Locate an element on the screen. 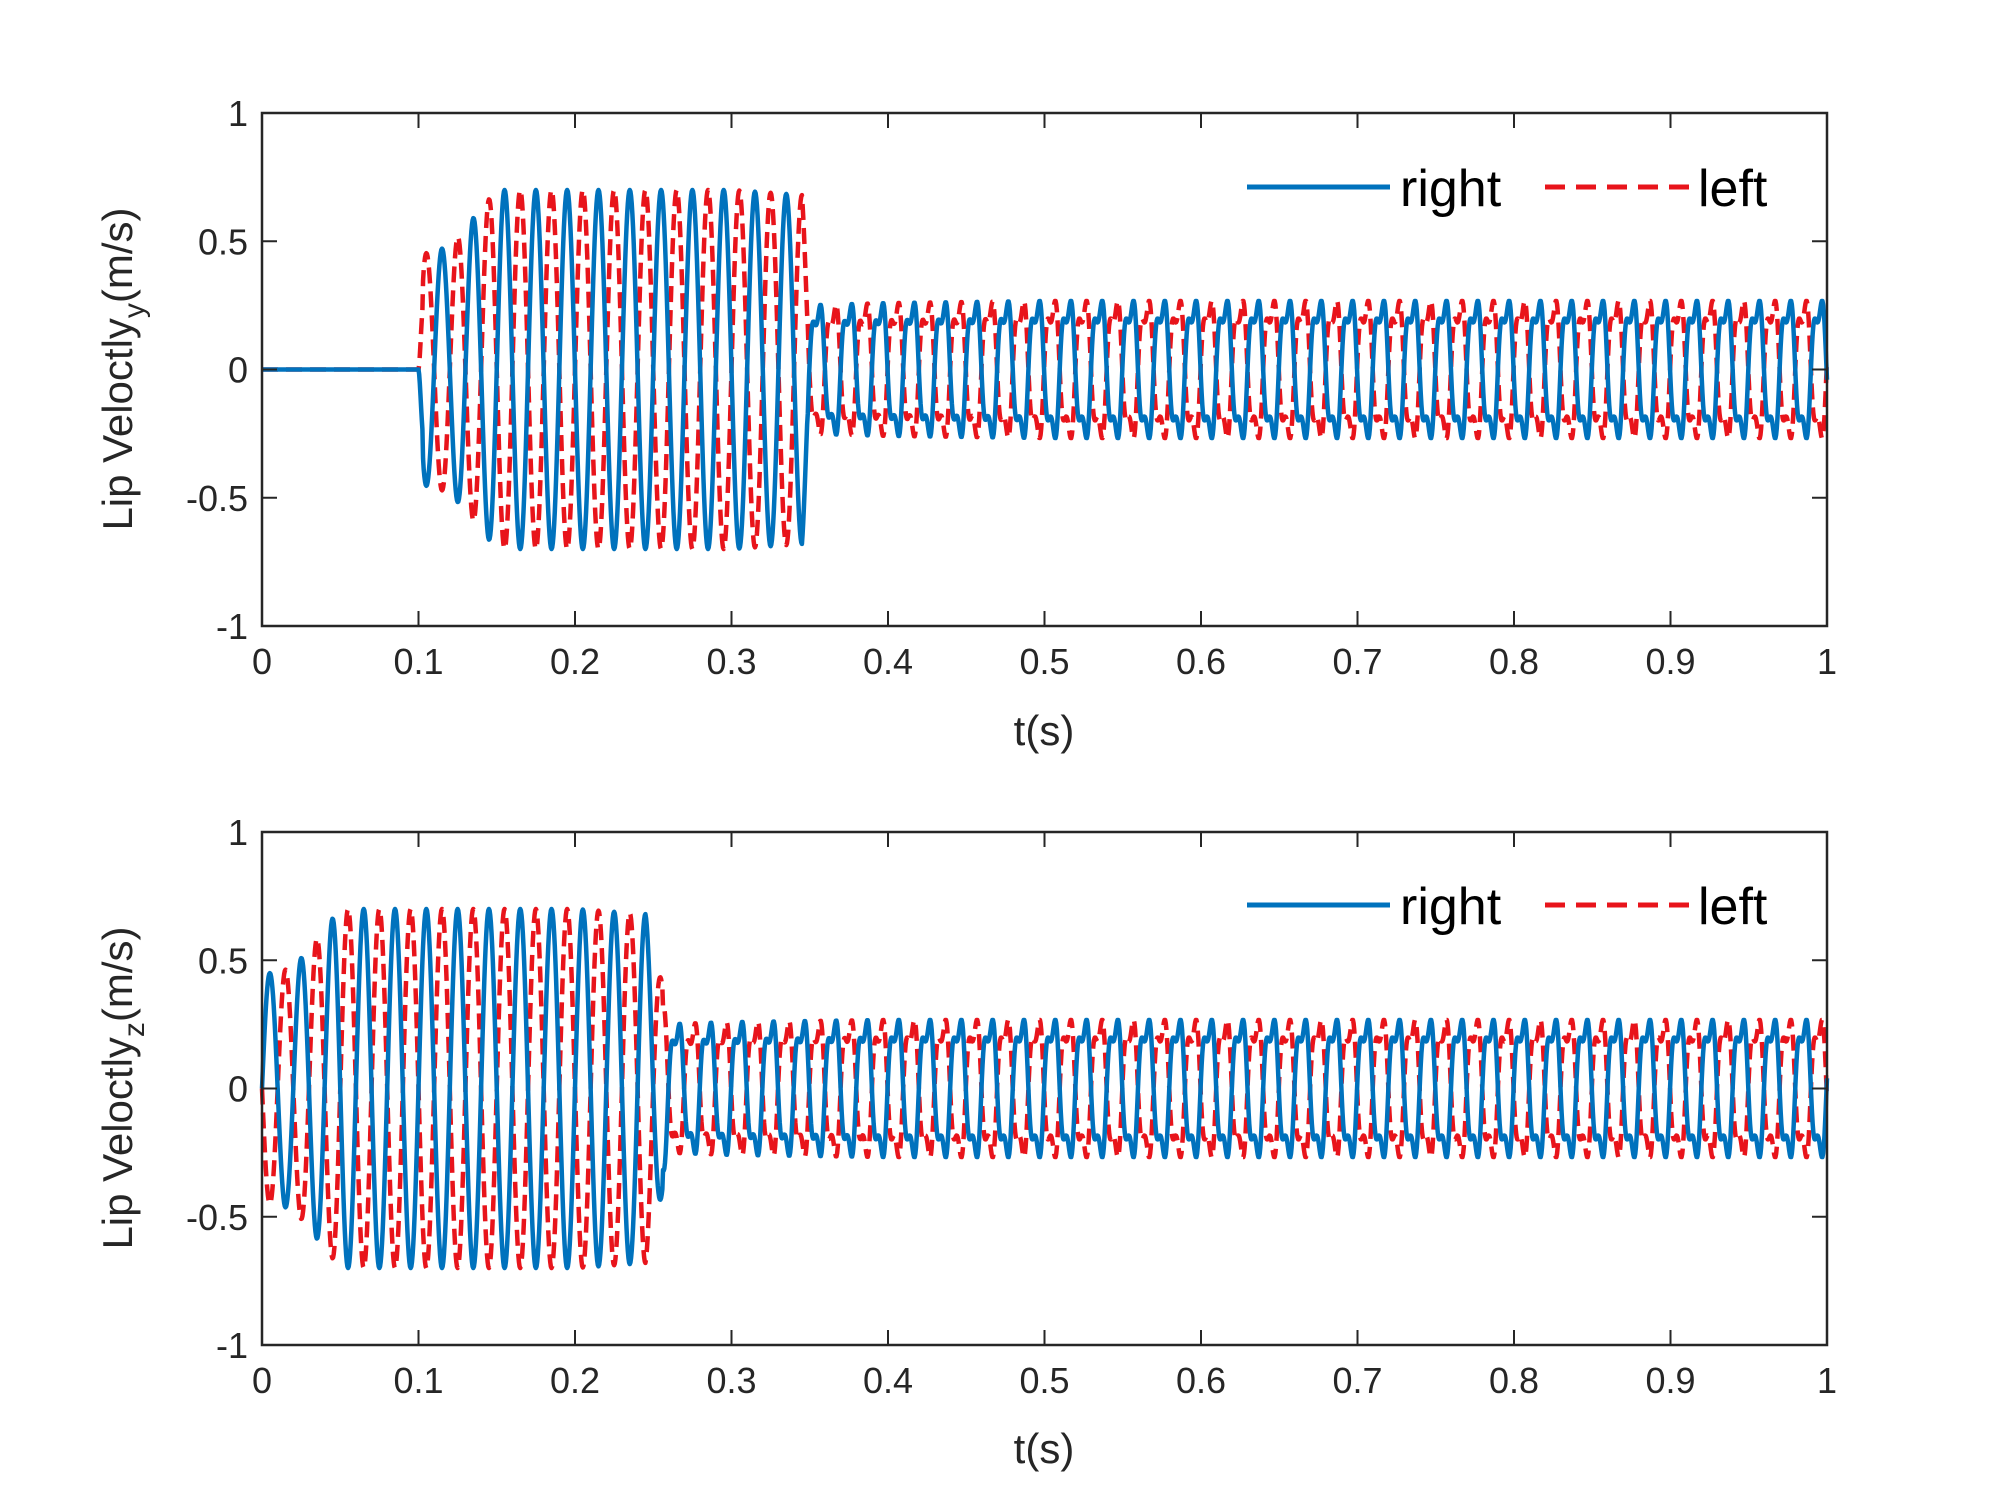 This screenshot has width=2000, height=1500. subplot-bottom-xtick-label: 0.6 is located at coordinates (1201, 1380).